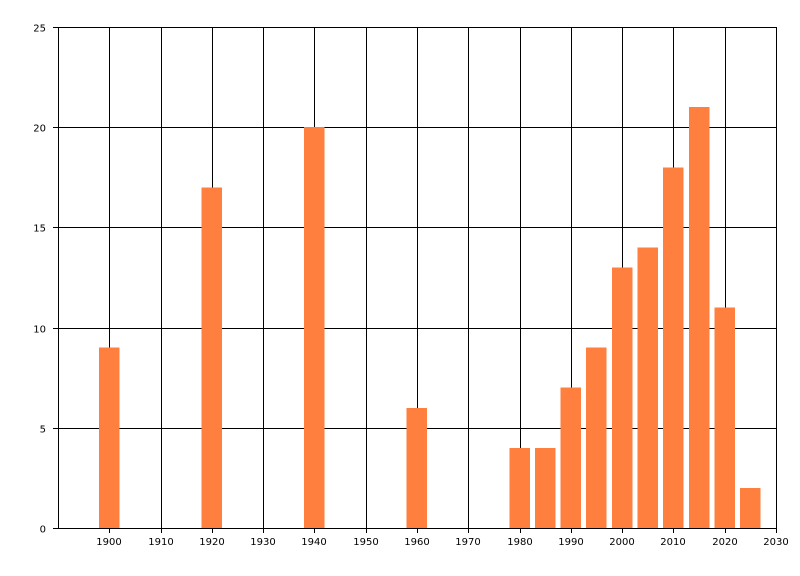 This screenshot has width=800, height=576. What do you see at coordinates (621, 542) in the screenshot?
I see `x-tick-label: 2000` at bounding box center [621, 542].